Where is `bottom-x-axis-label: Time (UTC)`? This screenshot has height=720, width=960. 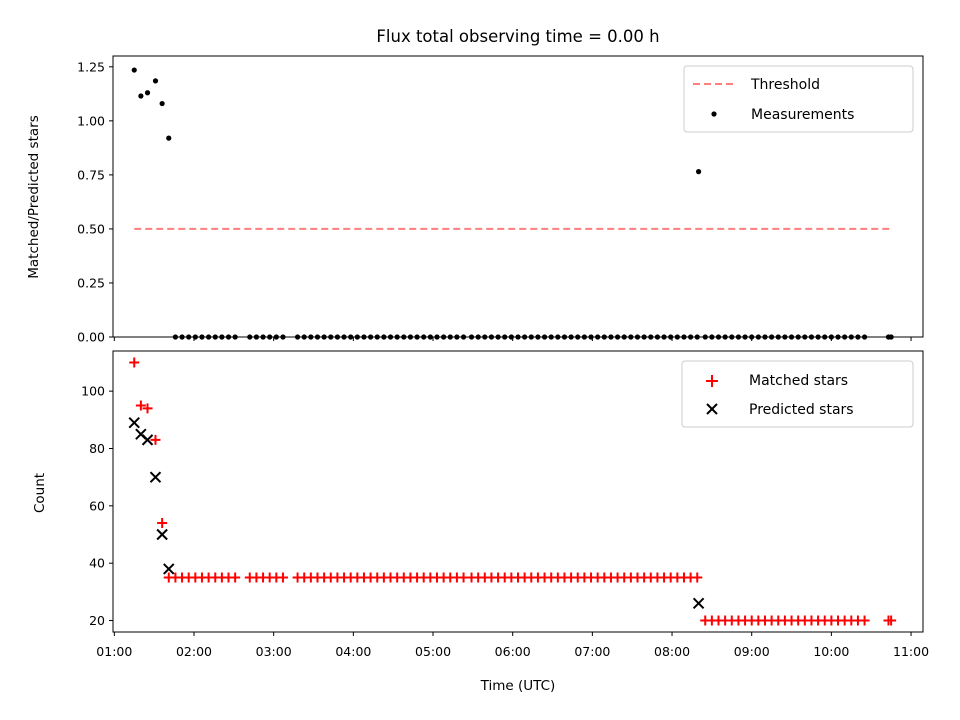
bottom-x-axis-label: Time (UTC) is located at coordinates (518, 686).